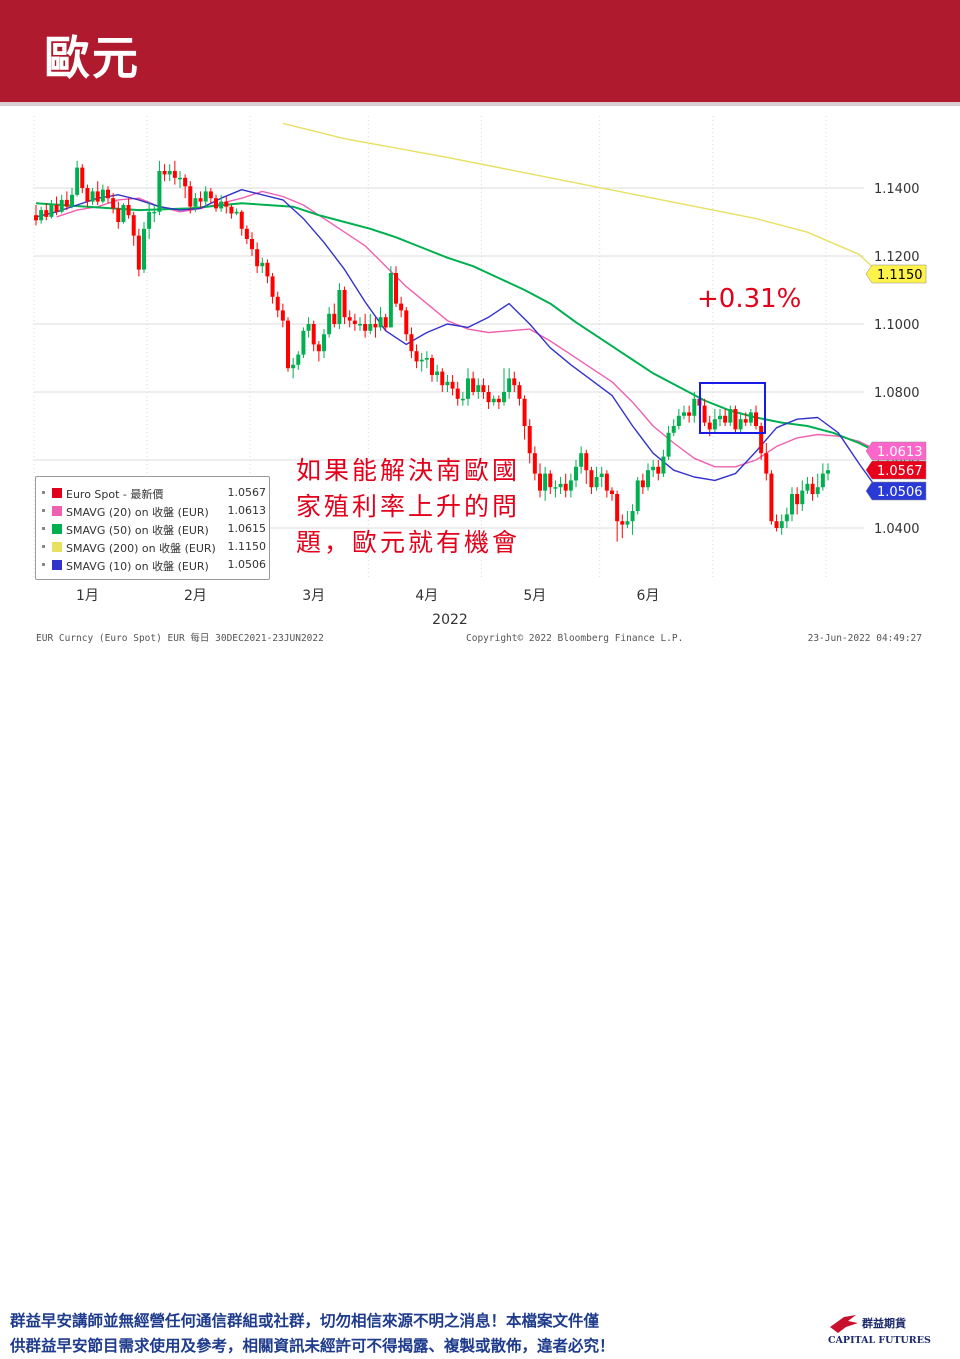  Describe the element at coordinates (749, 299) in the screenshot. I see `percent-change-callout: +0.31%` at that location.